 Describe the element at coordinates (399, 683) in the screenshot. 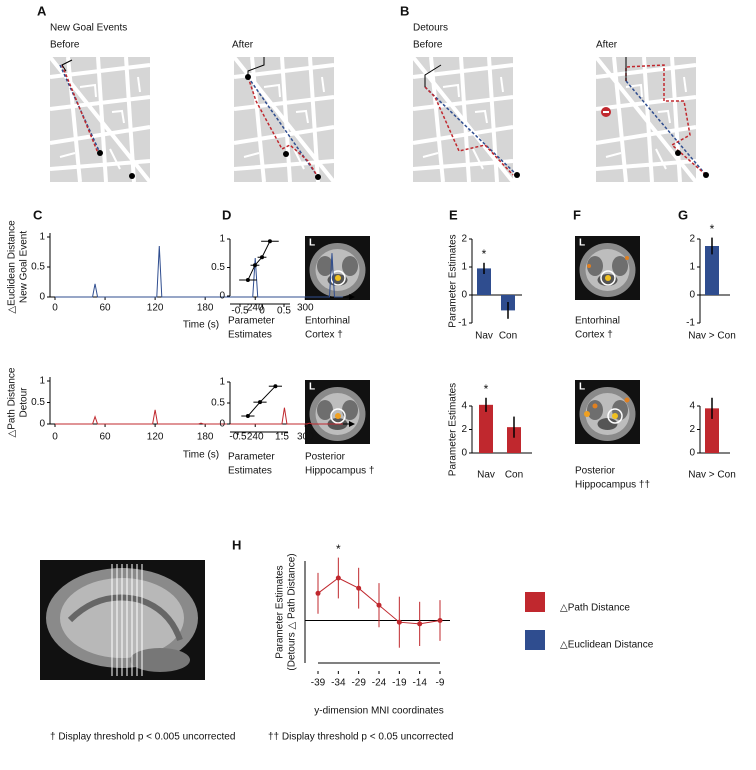

I see `x-tick-label: -19` at that location.